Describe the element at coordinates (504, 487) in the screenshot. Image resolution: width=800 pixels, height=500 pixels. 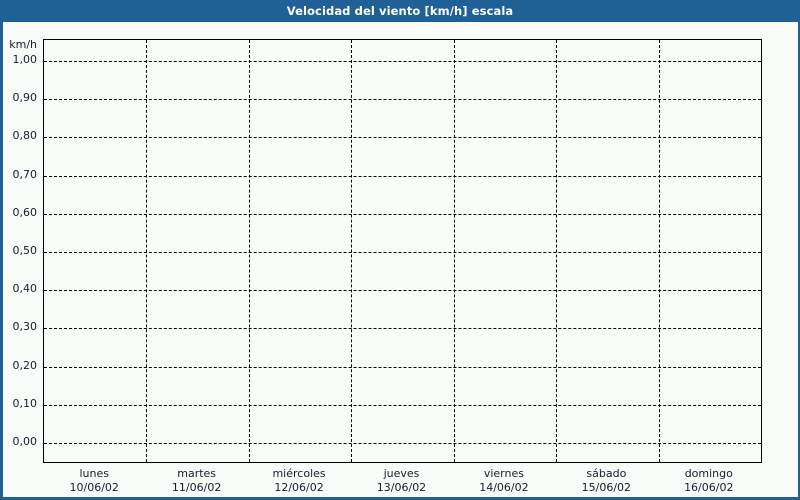
I see `x-axis-date-label: 14/06/02` at that location.